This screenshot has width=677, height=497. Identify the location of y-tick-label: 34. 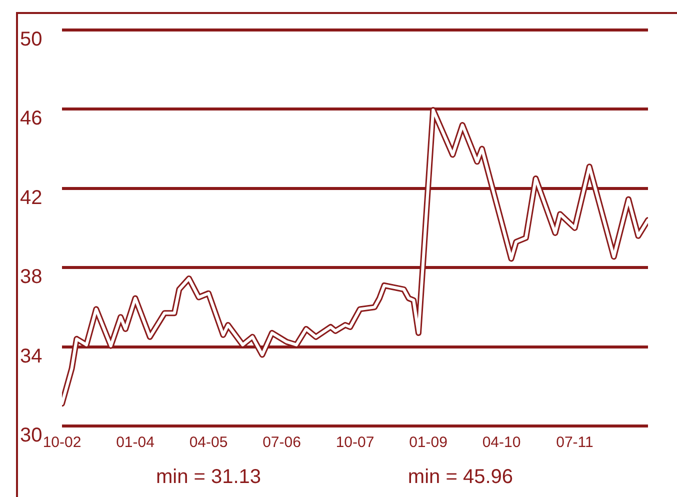
(31, 356).